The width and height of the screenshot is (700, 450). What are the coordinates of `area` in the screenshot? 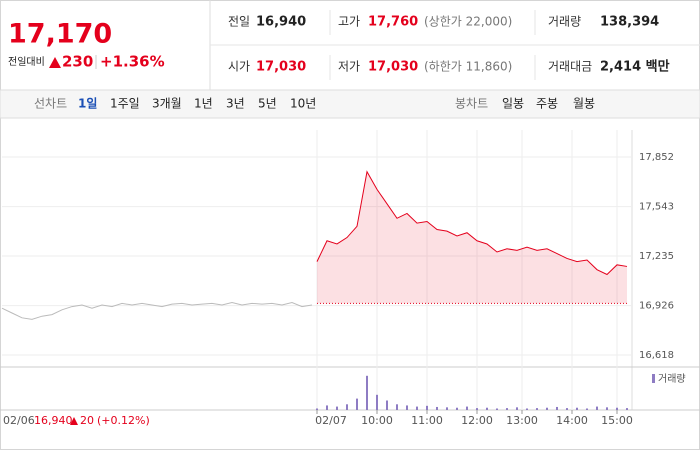 It's located at (472, 237).